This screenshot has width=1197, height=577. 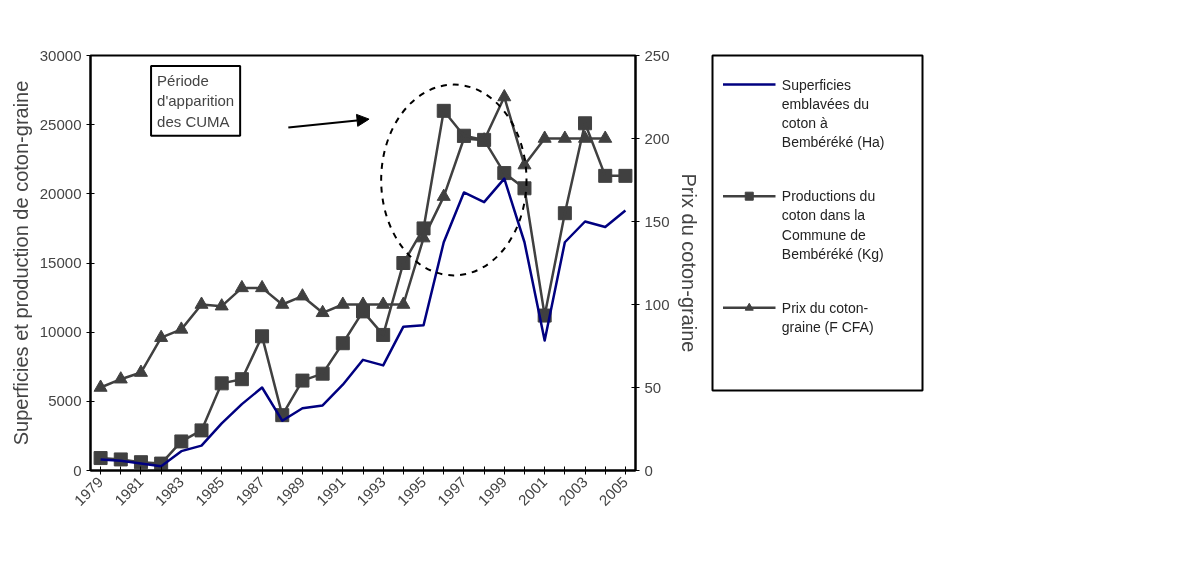 What do you see at coordinates (60, 193) in the screenshot?
I see `y-tick-label: 20000` at bounding box center [60, 193].